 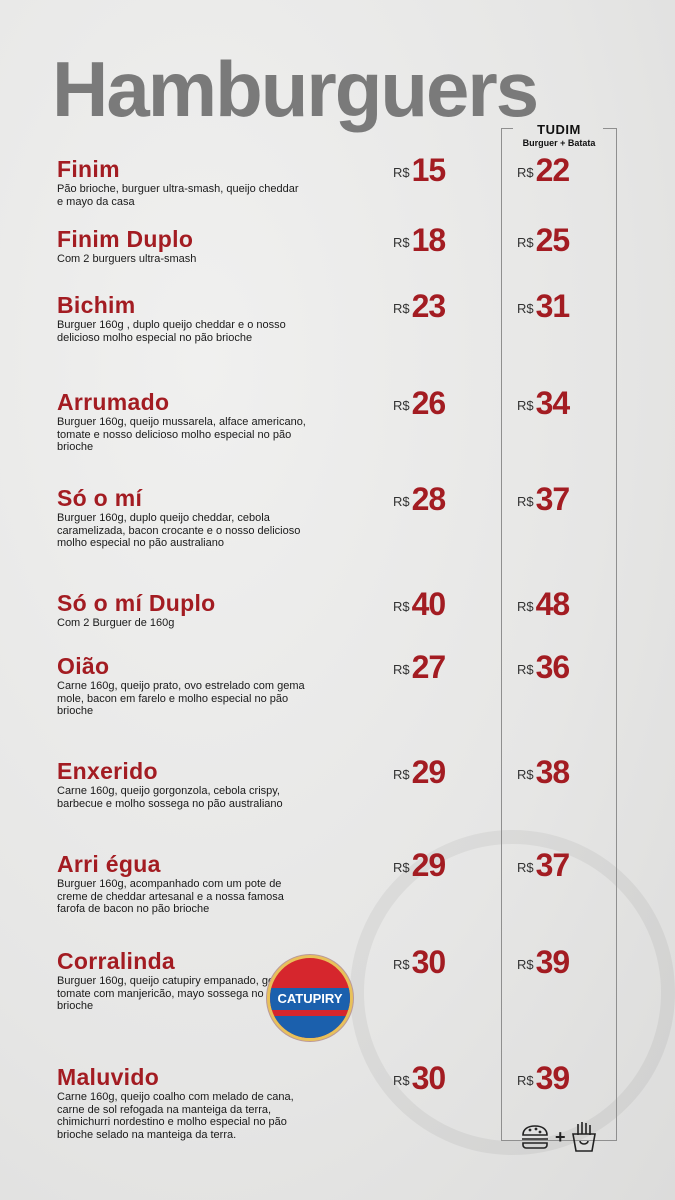 What do you see at coordinates (553, 403) in the screenshot?
I see `combo-price-value: 34` at bounding box center [553, 403].